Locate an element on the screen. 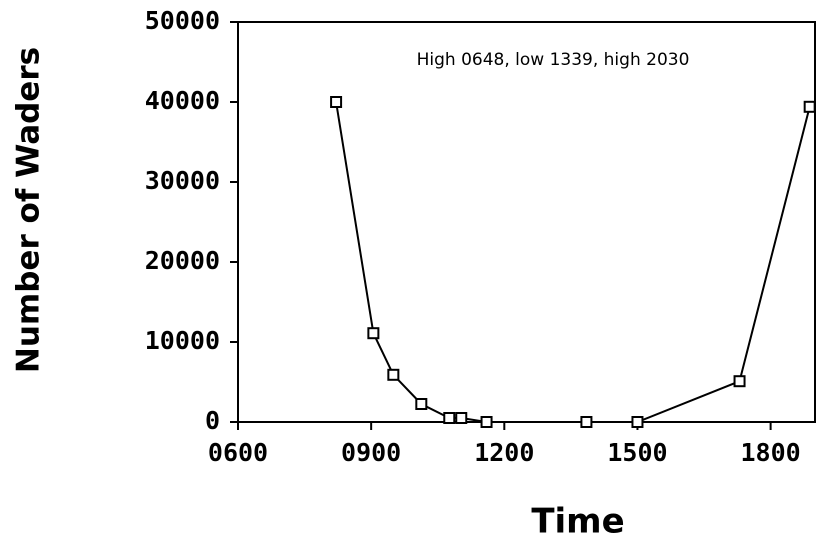  annotation: High 0648, low 1339, high 2030 is located at coordinates (553, 60).